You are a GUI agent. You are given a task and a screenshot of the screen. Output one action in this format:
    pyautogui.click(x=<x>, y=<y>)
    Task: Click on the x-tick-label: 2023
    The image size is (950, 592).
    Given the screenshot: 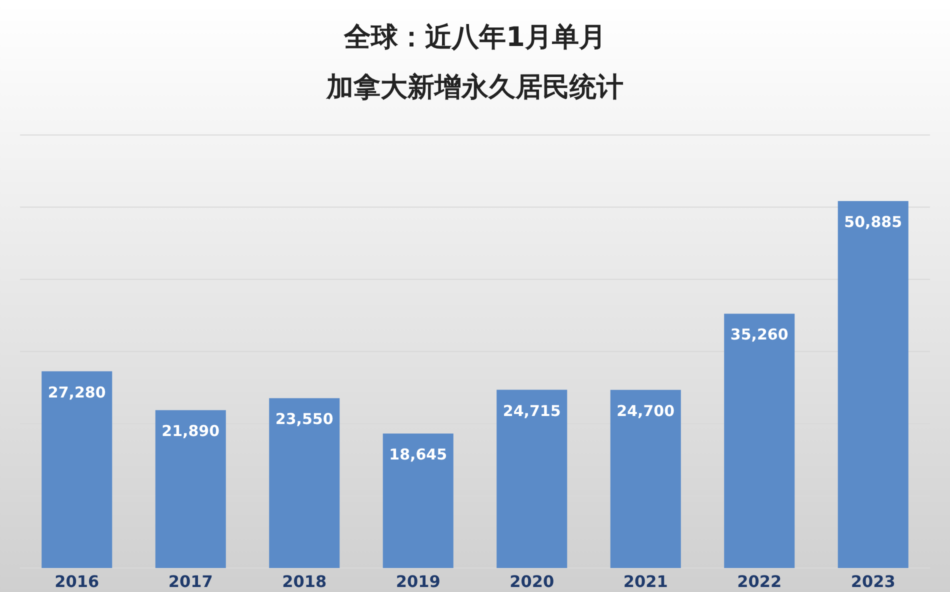 What is the action you would take?
    pyautogui.click(x=873, y=581)
    